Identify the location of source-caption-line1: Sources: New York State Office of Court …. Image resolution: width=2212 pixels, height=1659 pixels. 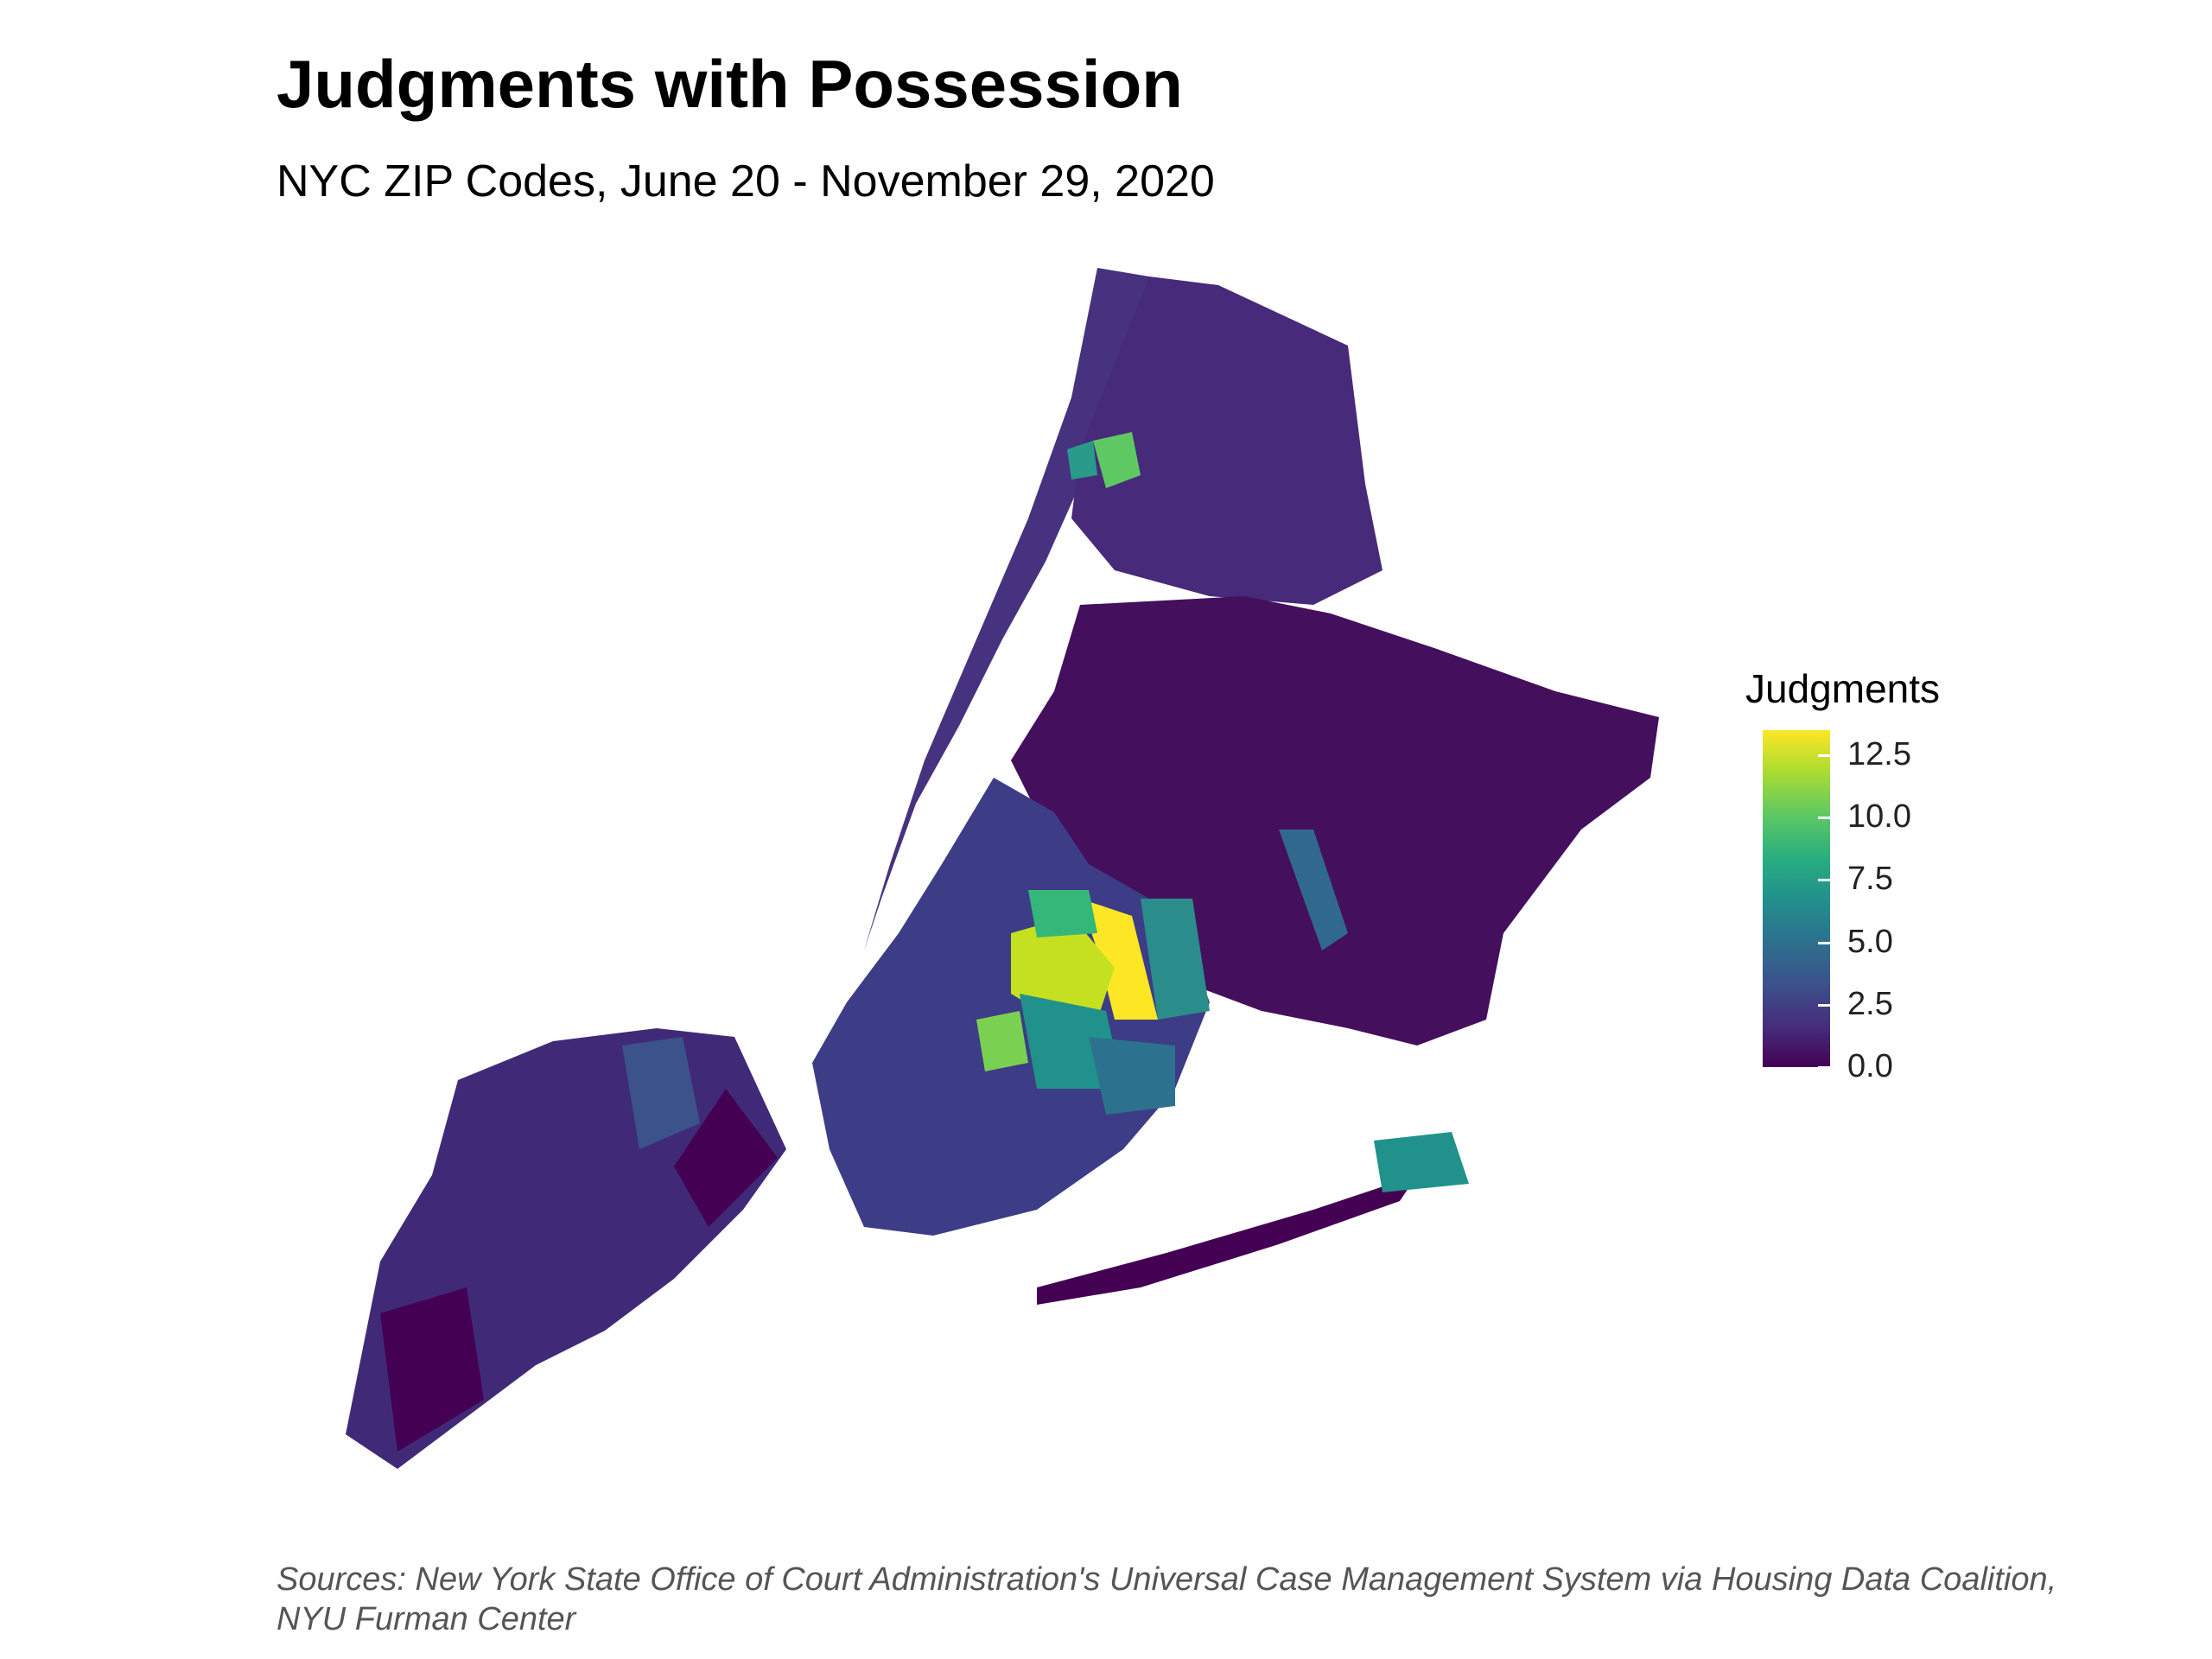
(1166, 1579).